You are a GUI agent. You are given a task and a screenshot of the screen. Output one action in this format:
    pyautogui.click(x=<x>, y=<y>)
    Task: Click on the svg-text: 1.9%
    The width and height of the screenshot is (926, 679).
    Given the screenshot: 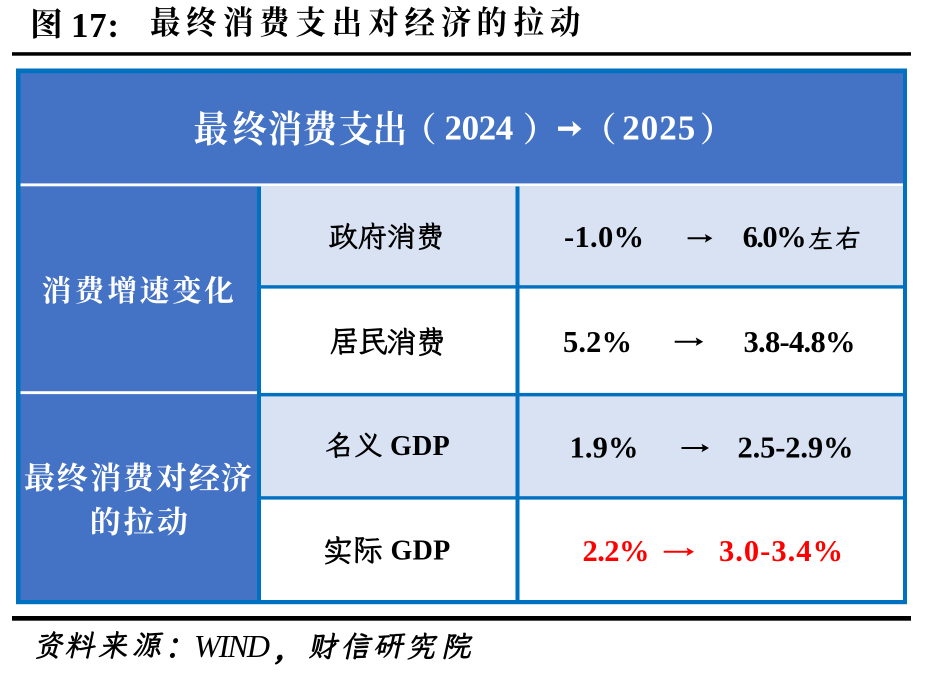 What is the action you would take?
    pyautogui.click(x=604, y=447)
    